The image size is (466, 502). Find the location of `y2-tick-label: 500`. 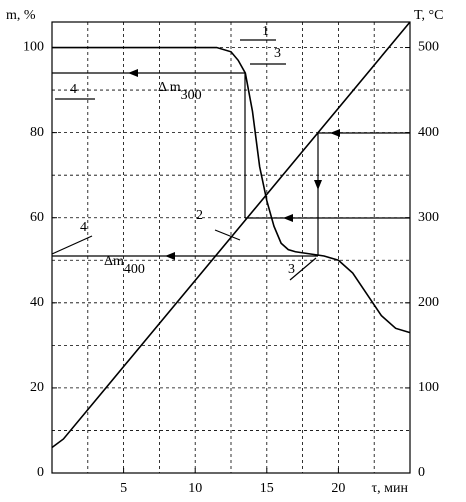

y2-tick-label: 500 is located at coordinates (428, 47).